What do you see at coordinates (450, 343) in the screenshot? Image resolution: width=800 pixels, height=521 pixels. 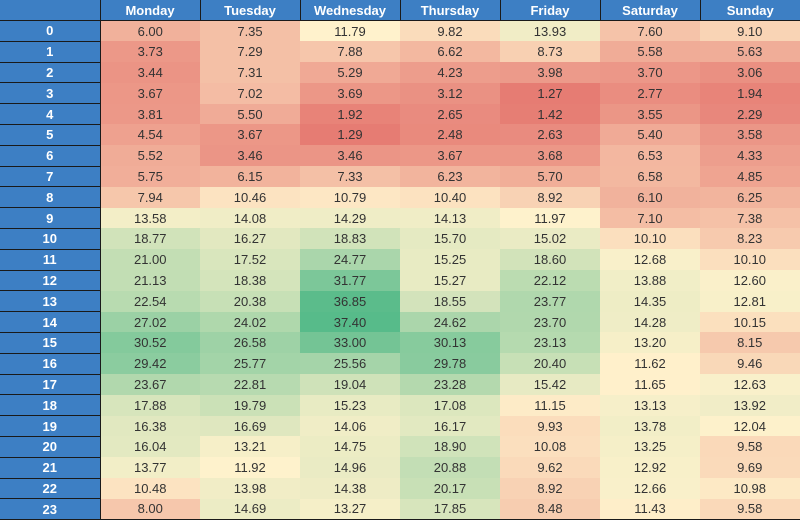 I see `heatmap-cell: 30.13` at bounding box center [450, 343].